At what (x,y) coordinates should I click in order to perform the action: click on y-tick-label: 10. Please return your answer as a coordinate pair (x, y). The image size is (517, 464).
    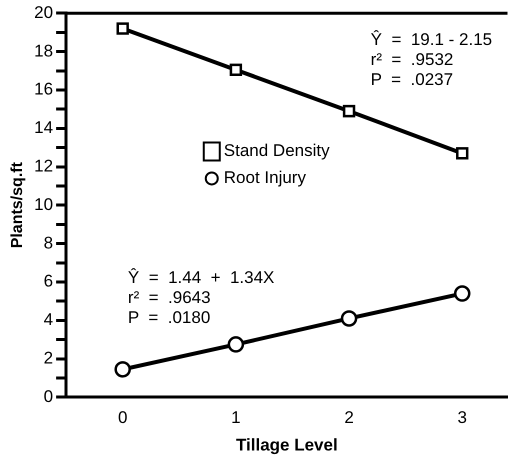
    Looking at the image, I should click on (44, 204).